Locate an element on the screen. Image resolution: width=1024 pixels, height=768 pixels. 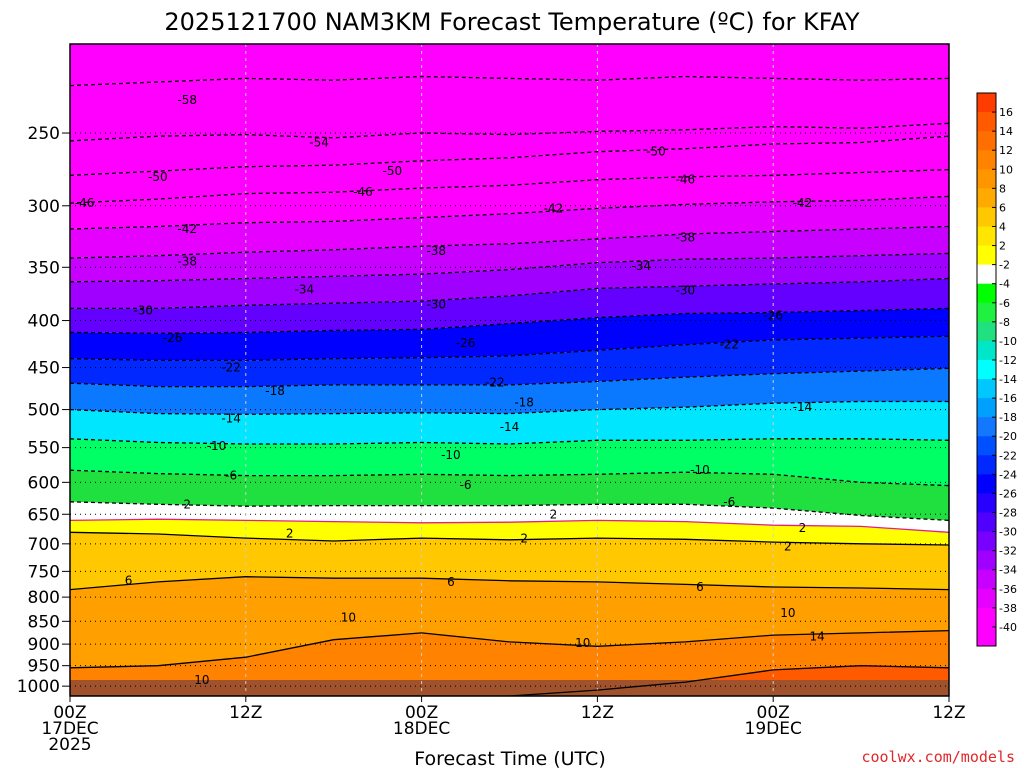
colorbar-label: -16 is located at coordinates (1008, 398).